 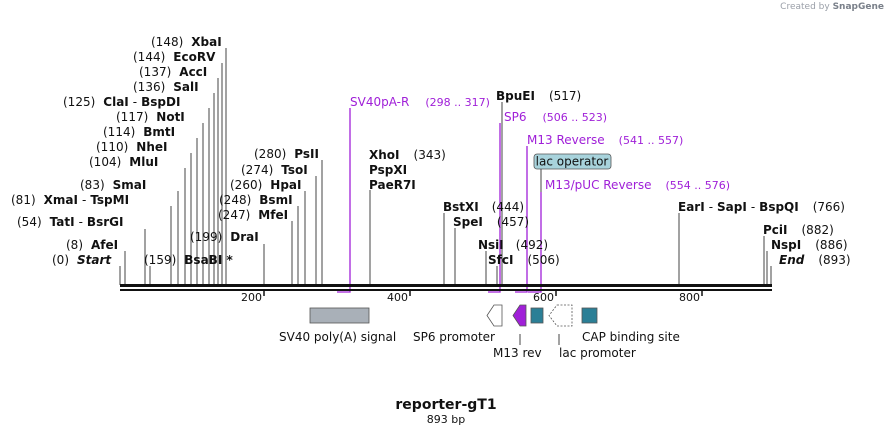 I want to click on primer-m13puc-reverse-leader, so click(x=535, y=242).